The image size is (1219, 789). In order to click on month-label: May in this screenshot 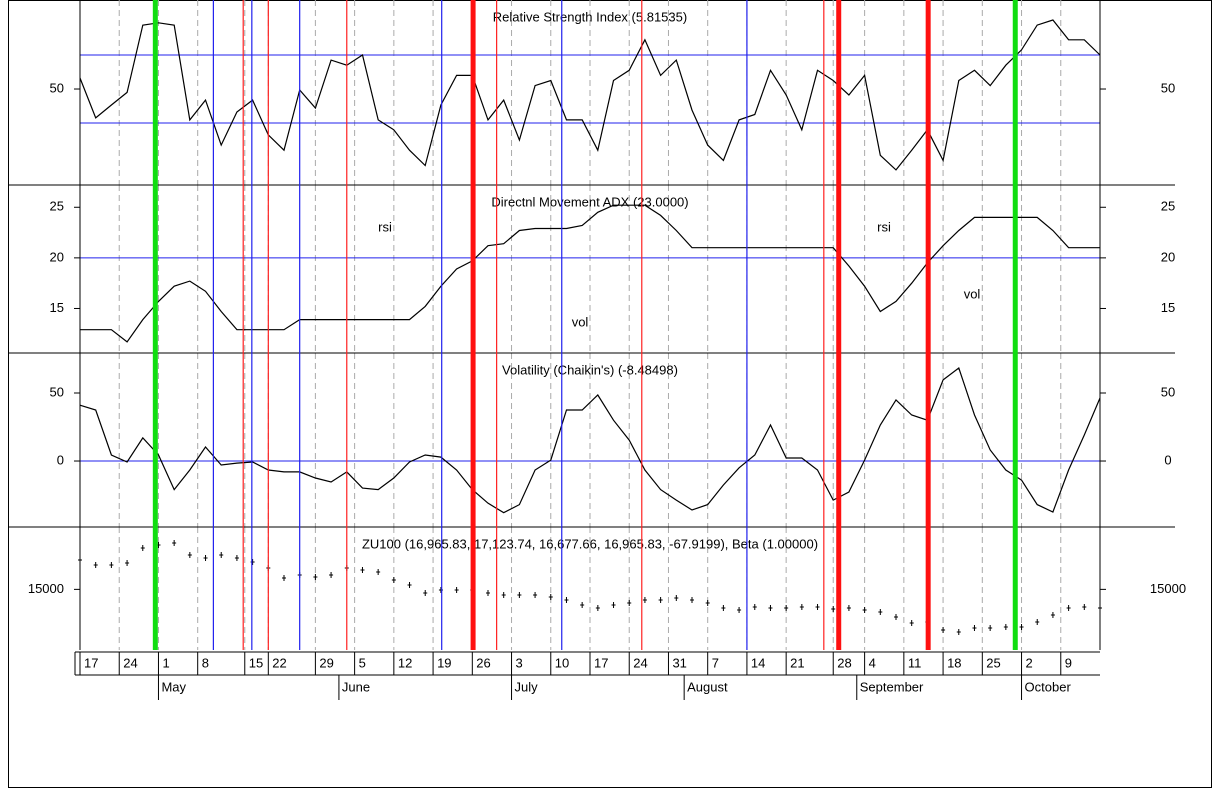, I will do `click(173, 686)`.